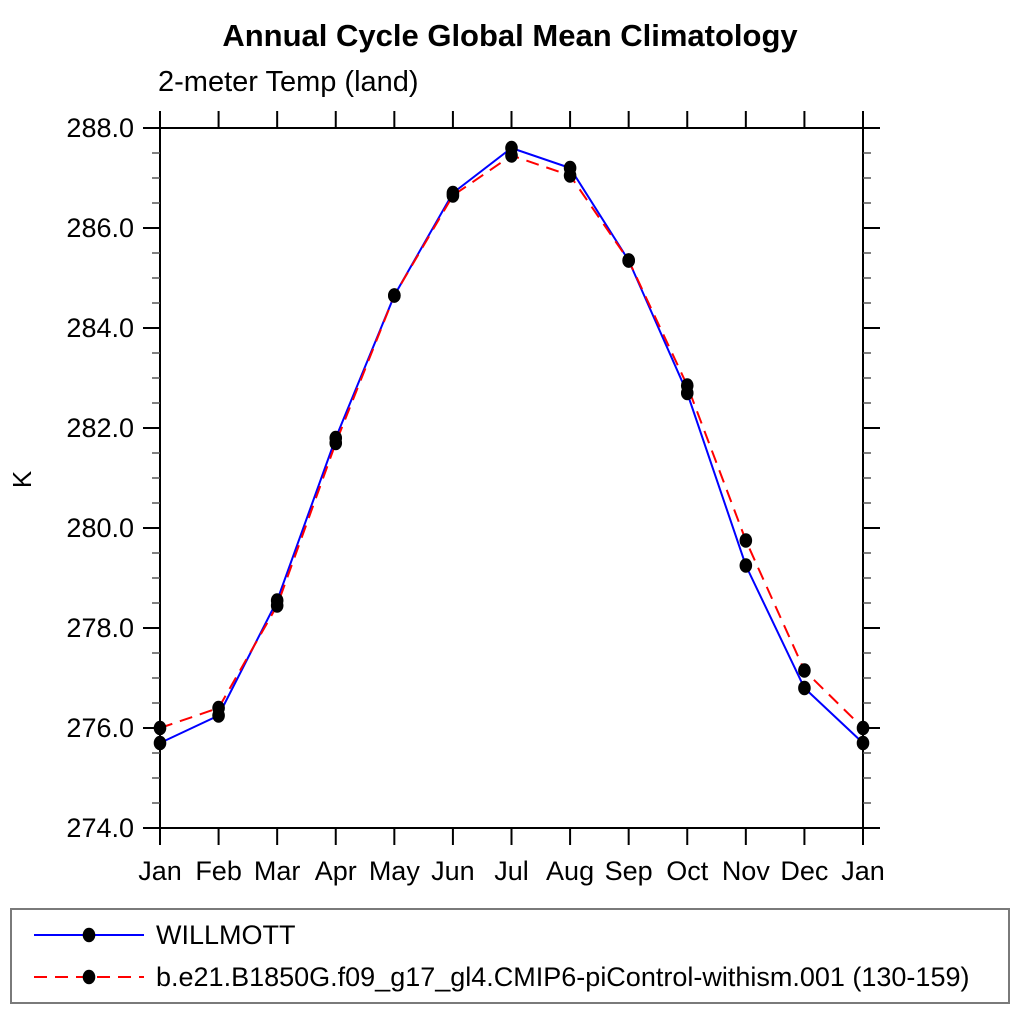  What do you see at coordinates (100, 528) in the screenshot?
I see `y-tick-label: 280.0` at bounding box center [100, 528].